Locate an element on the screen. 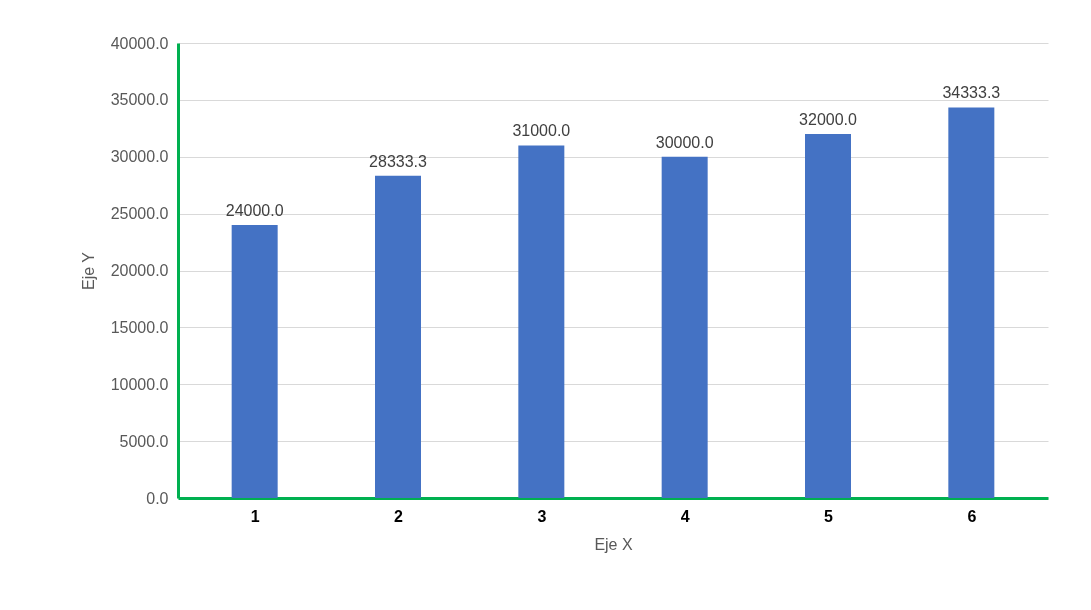 The width and height of the screenshot is (1091, 610). x-tick-label: 4 is located at coordinates (685, 516).